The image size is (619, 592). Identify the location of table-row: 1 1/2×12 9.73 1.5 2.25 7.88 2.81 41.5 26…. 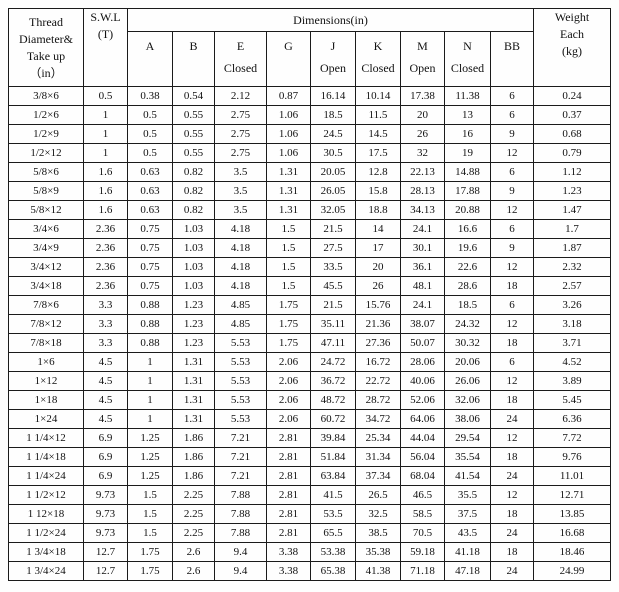
(310, 495).